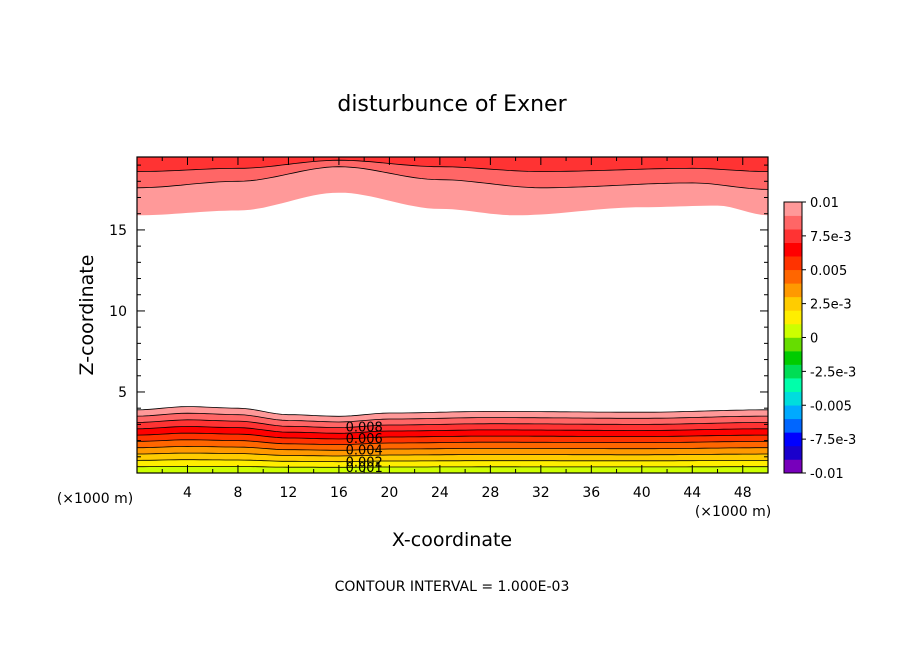 This screenshot has width=904, height=654. Describe the element at coordinates (827, 474) in the screenshot. I see `colorbar-label: -0.01` at that location.